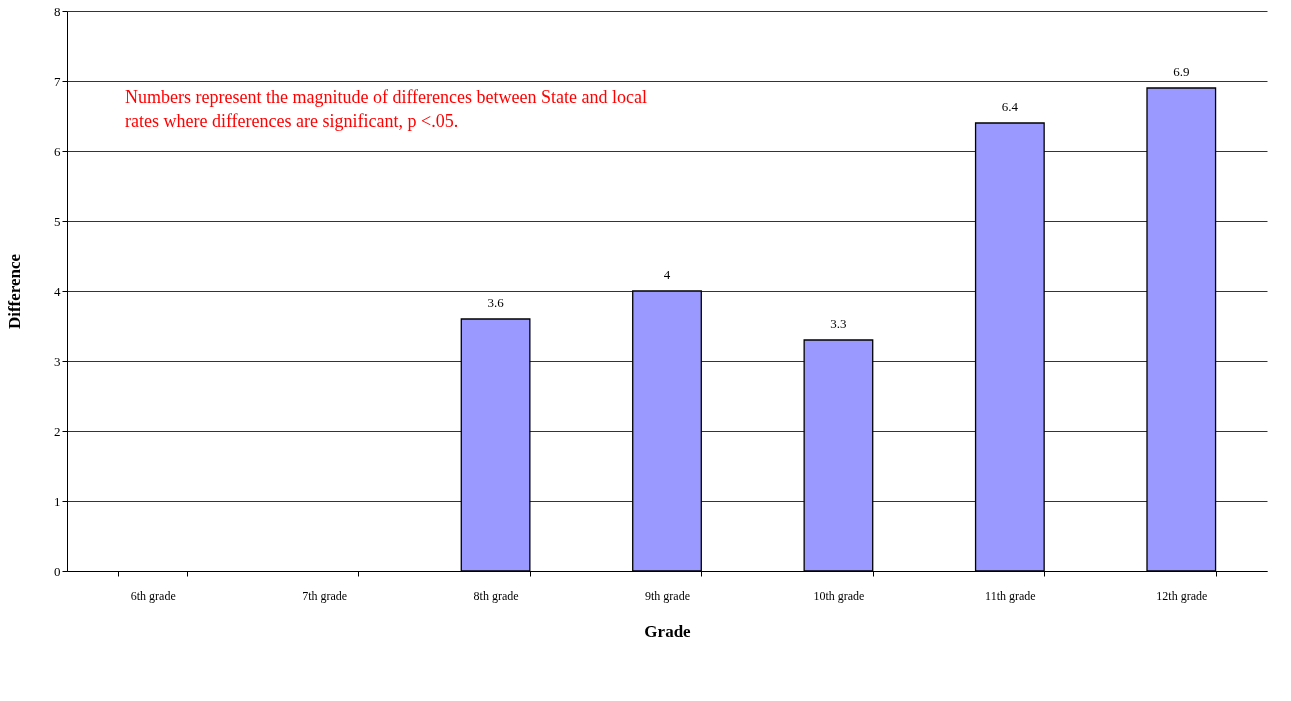 This screenshot has height=701, width=1291. What do you see at coordinates (668, 631) in the screenshot?
I see `x-axis-title: Grade` at bounding box center [668, 631].